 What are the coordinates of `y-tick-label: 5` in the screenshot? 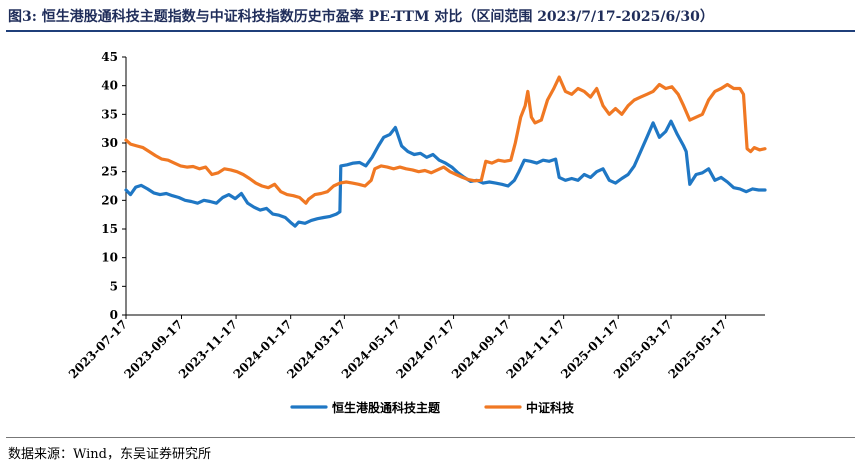 It's located at (114, 286).